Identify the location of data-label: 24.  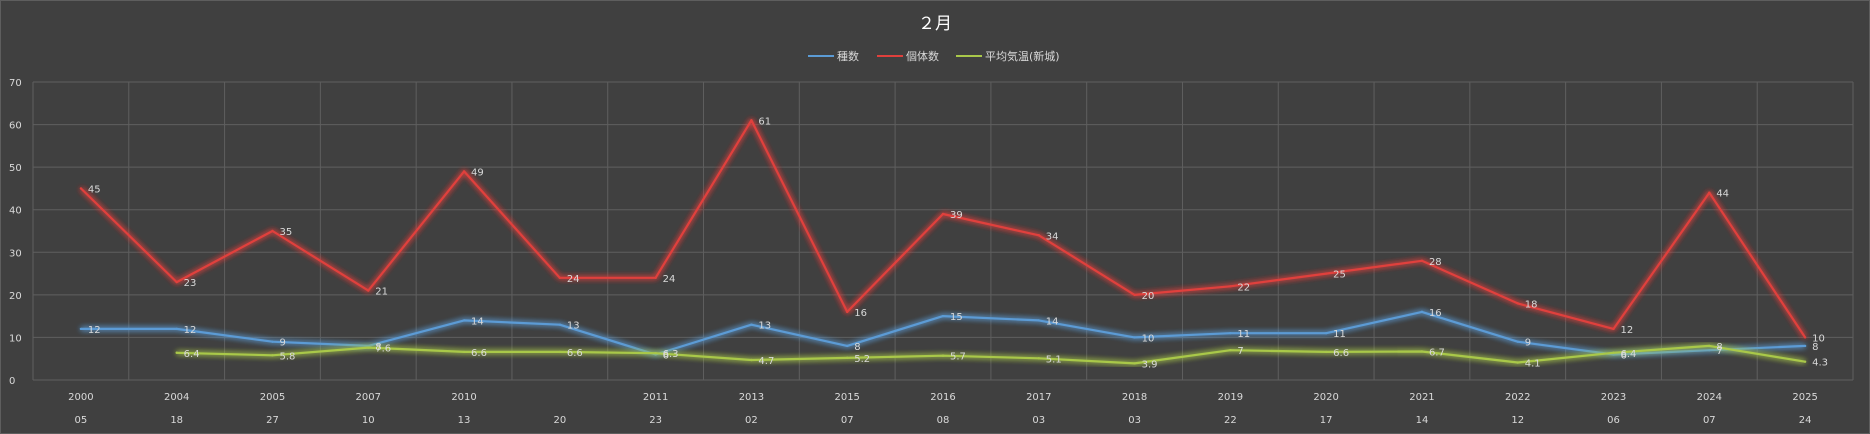
(573, 279).